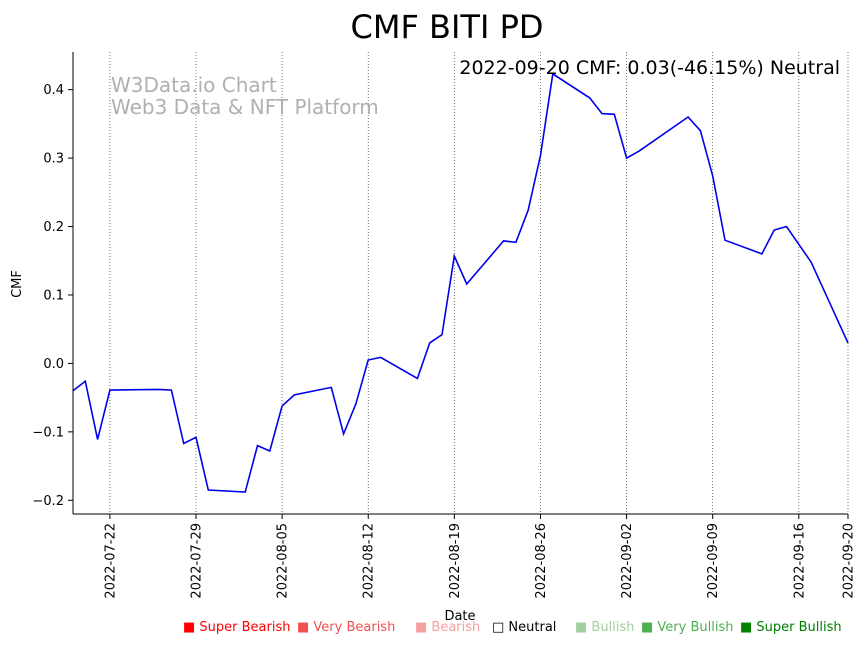 This screenshot has height=646, width=867. What do you see at coordinates (541, 561) in the screenshot?
I see `x-tick-label-5: 2022-08-26` at bounding box center [541, 561].